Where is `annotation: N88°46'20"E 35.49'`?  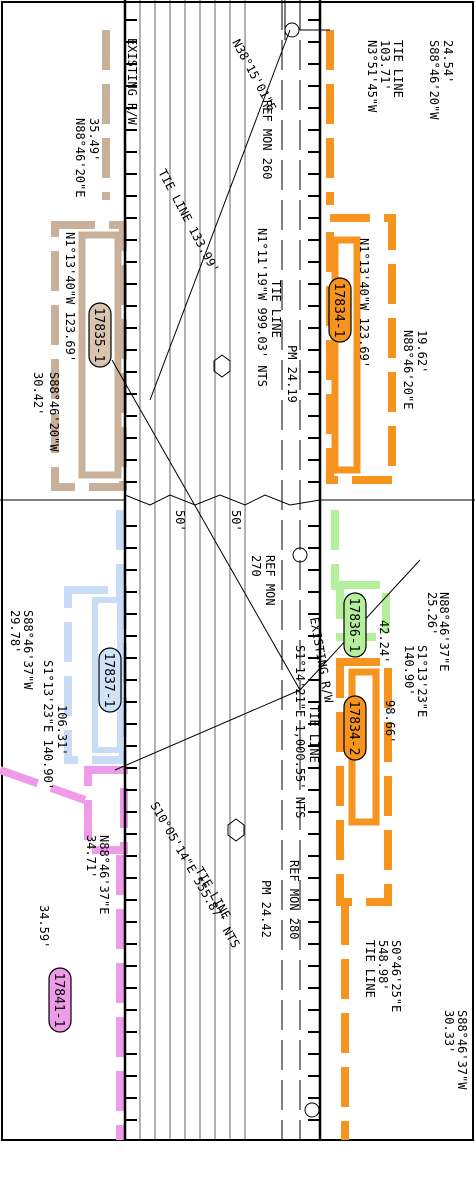
annotation: N88°46'20"E 35.49' is located at coordinates (87, 157).